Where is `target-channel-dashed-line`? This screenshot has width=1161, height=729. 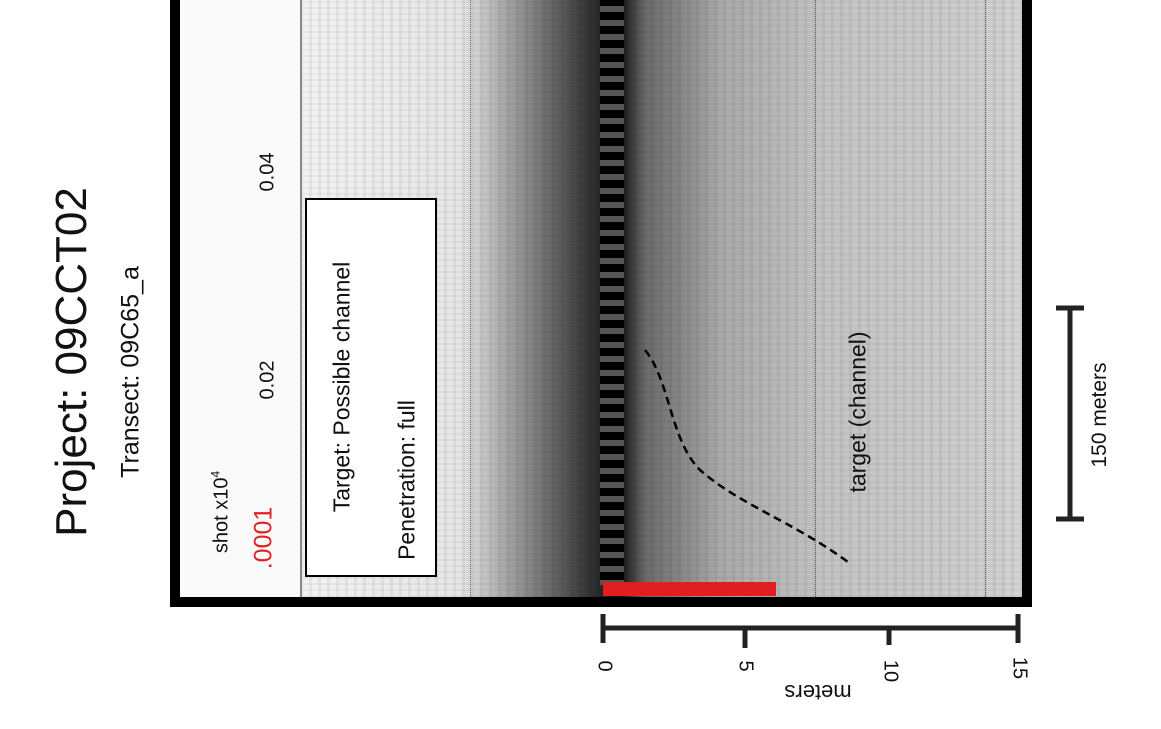 target-channel-dashed-line is located at coordinates (746, 456).